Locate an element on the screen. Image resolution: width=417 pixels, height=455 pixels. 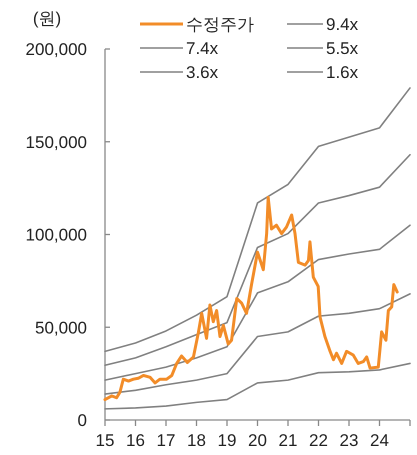
y-tick-label: 50,000 is located at coordinates (61, 328).